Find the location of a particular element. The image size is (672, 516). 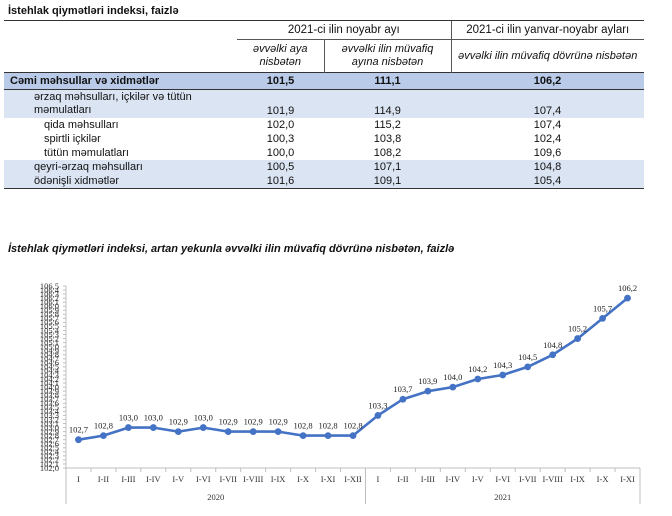

y-tick-label: 105,5 is located at coordinates (49, 326).